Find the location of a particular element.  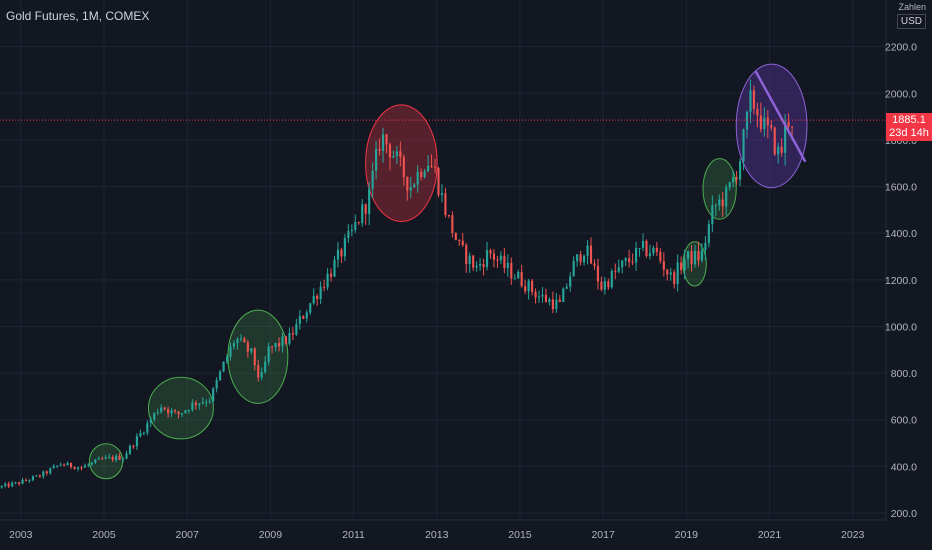

time-tick-label: 2009 is located at coordinates (271, 535).